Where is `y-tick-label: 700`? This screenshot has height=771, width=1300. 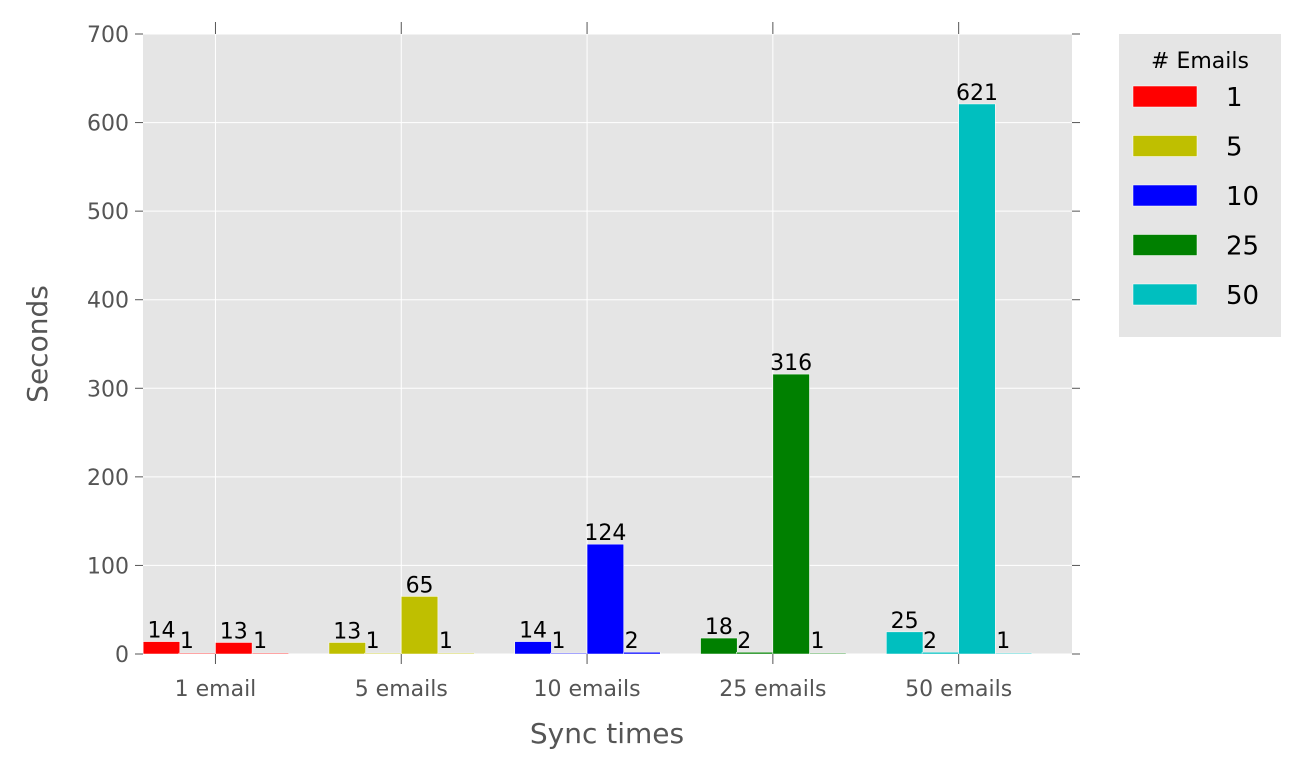
y-tick-label: 700 is located at coordinates (108, 35).